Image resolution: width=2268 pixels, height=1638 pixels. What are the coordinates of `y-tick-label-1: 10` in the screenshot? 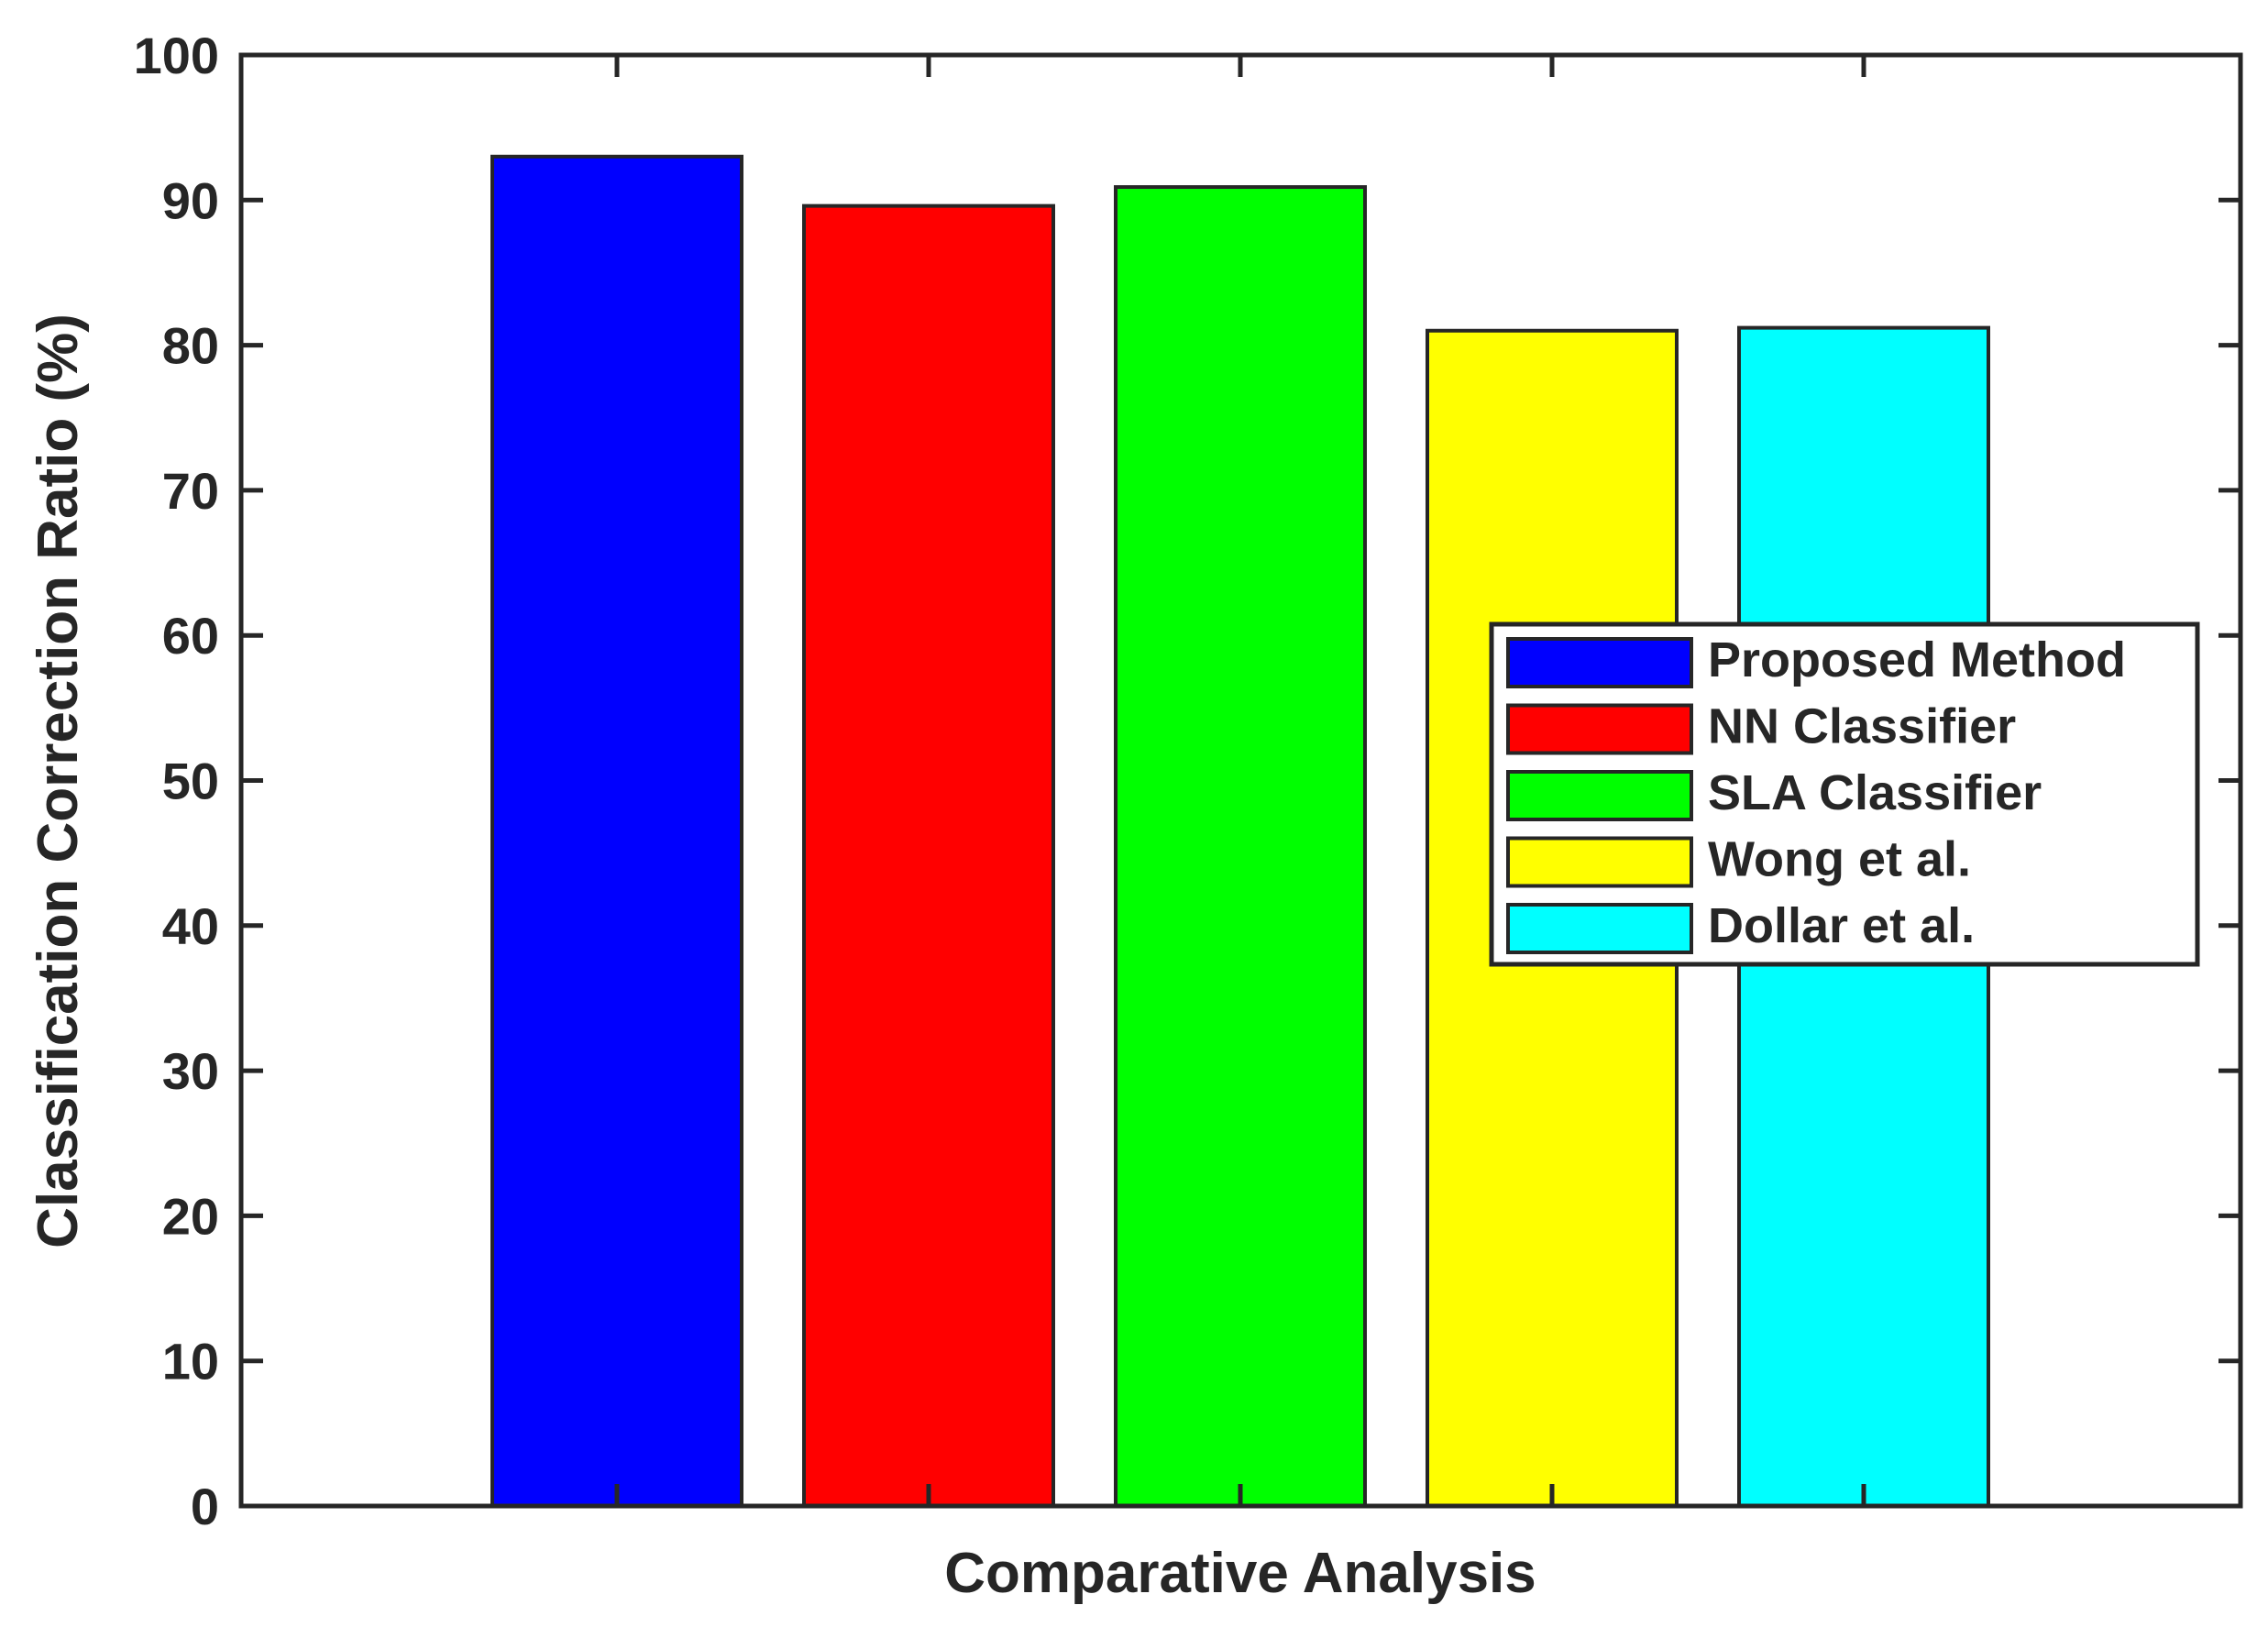 It's located at (190, 1362).